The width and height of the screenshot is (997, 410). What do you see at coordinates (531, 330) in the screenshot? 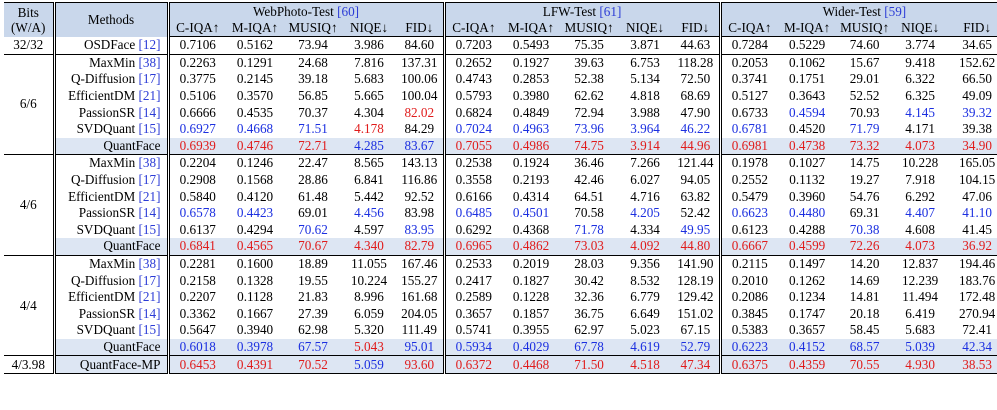
I see `value-cell: 0.3955` at bounding box center [531, 330].